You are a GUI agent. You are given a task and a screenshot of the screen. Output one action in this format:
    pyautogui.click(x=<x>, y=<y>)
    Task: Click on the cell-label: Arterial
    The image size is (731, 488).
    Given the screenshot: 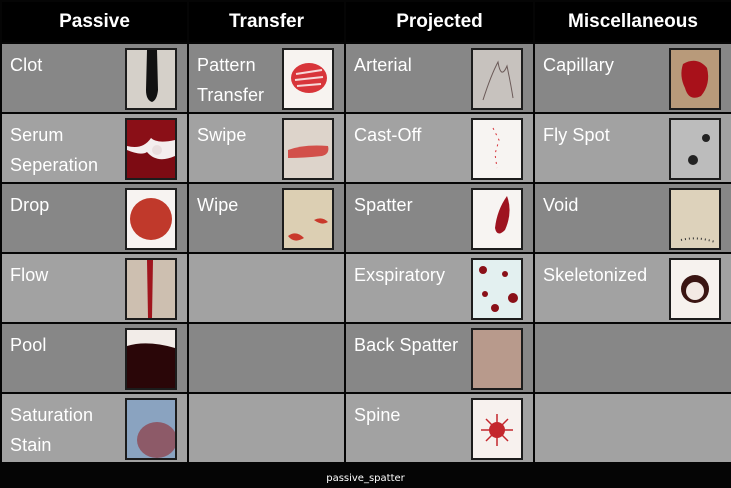 What is the action you would take?
    pyautogui.click(x=383, y=65)
    